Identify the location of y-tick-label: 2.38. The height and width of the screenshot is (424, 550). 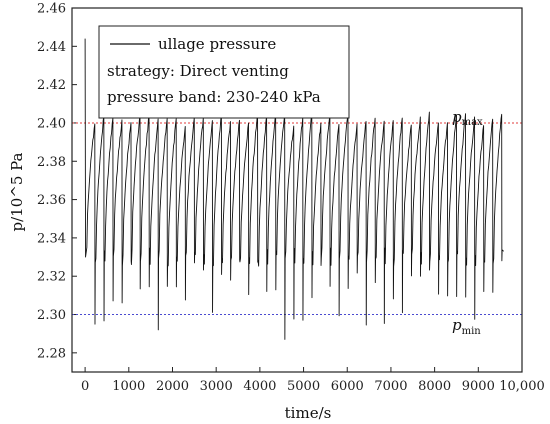
(51, 162).